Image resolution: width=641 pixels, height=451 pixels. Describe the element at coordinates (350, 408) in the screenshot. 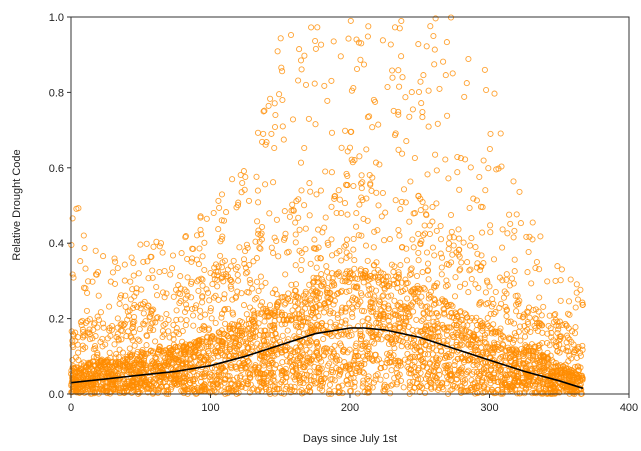

I see `x-tick-label: 200` at that location.